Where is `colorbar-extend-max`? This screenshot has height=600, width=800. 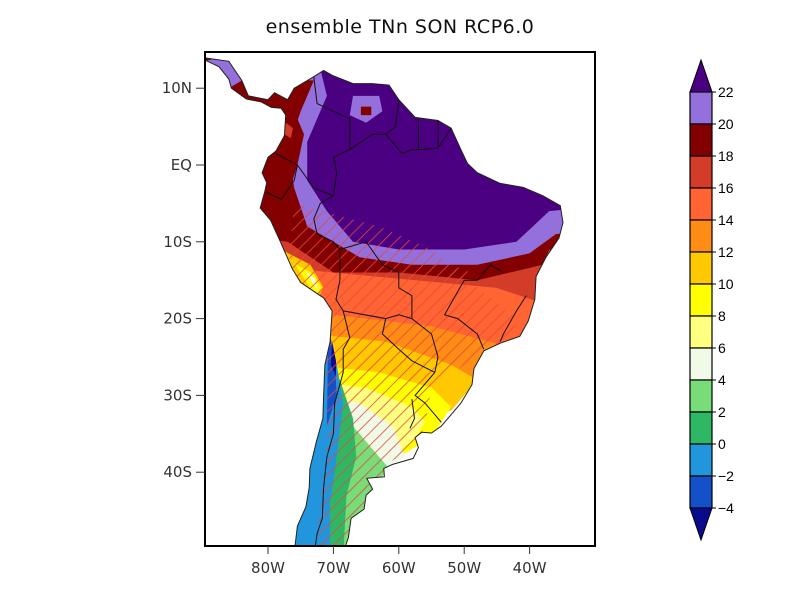 colorbar-extend-max is located at coordinates (701, 75).